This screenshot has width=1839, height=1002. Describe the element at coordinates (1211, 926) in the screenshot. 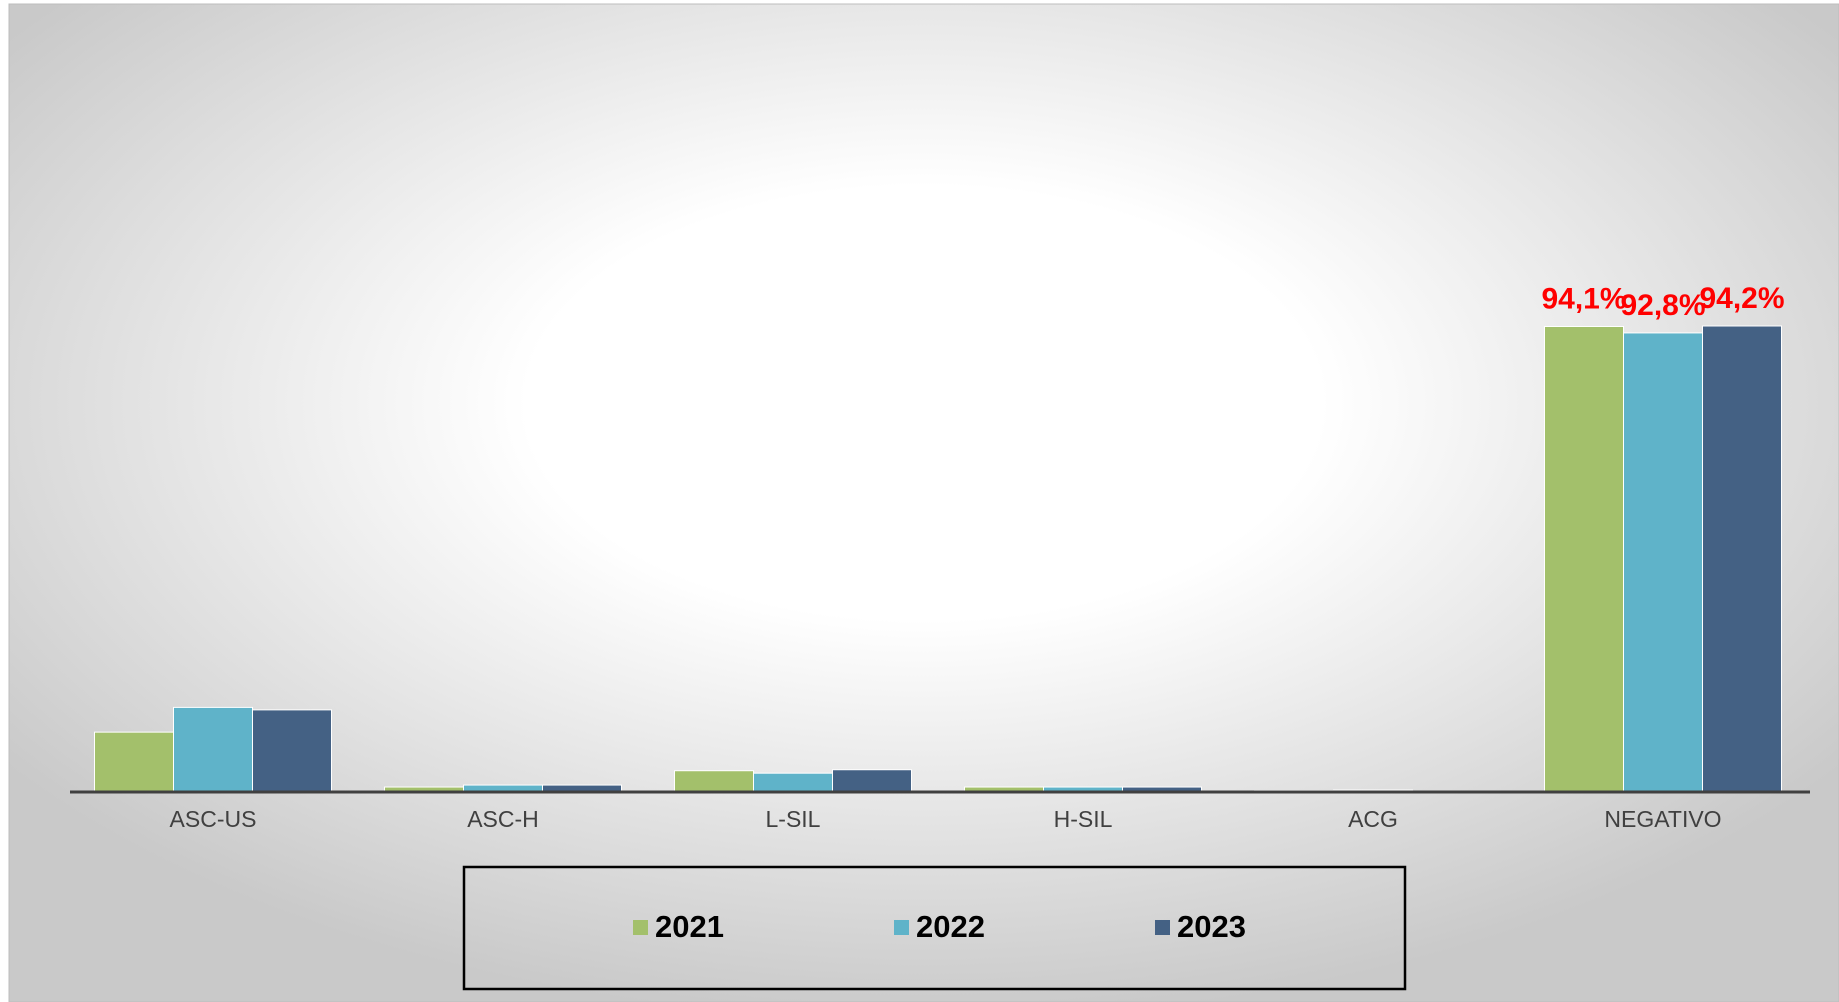

I see `legend-label: 2023` at that location.